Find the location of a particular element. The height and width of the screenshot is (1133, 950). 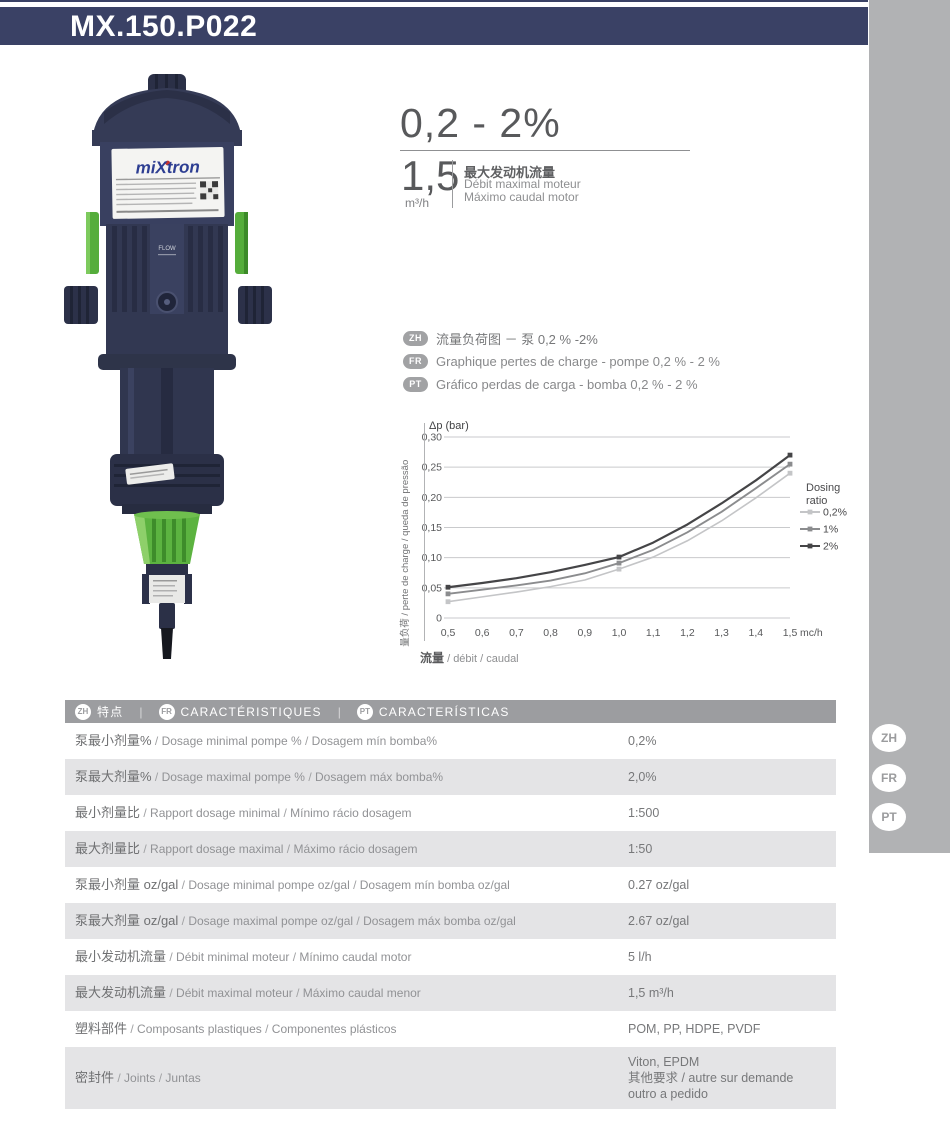

collar-ring is located at coordinates (167, 480).